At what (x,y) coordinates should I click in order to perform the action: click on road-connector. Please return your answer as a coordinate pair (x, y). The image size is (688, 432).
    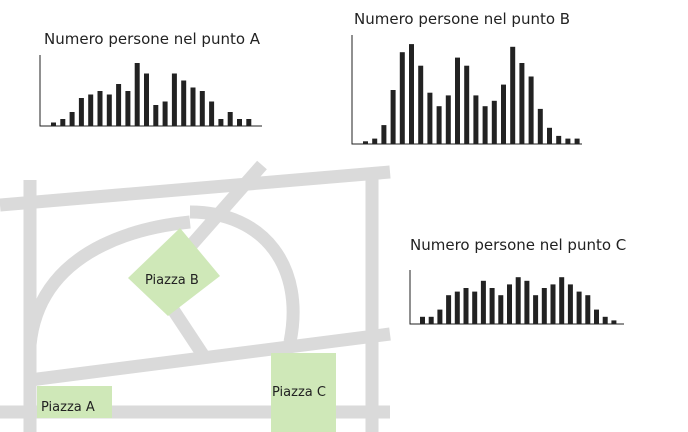
    Looking at the image, I should click on (187, 331).